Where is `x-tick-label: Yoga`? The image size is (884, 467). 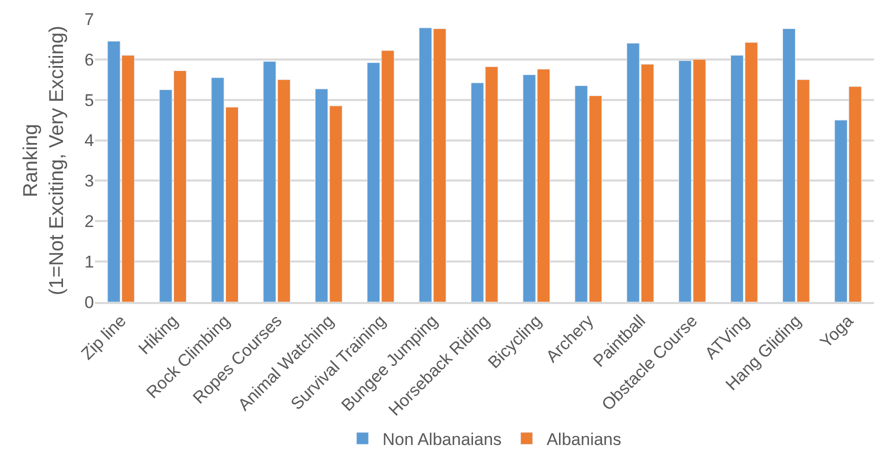 x-tick-label: Yoga is located at coordinates (837, 331).